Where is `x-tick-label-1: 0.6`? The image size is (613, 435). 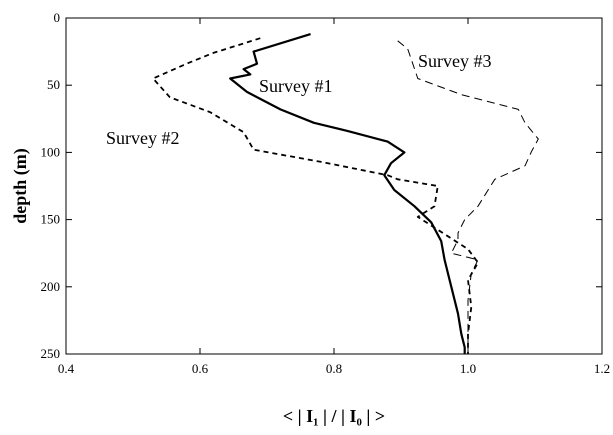
x-tick-label-1: 0.6 is located at coordinates (200, 368).